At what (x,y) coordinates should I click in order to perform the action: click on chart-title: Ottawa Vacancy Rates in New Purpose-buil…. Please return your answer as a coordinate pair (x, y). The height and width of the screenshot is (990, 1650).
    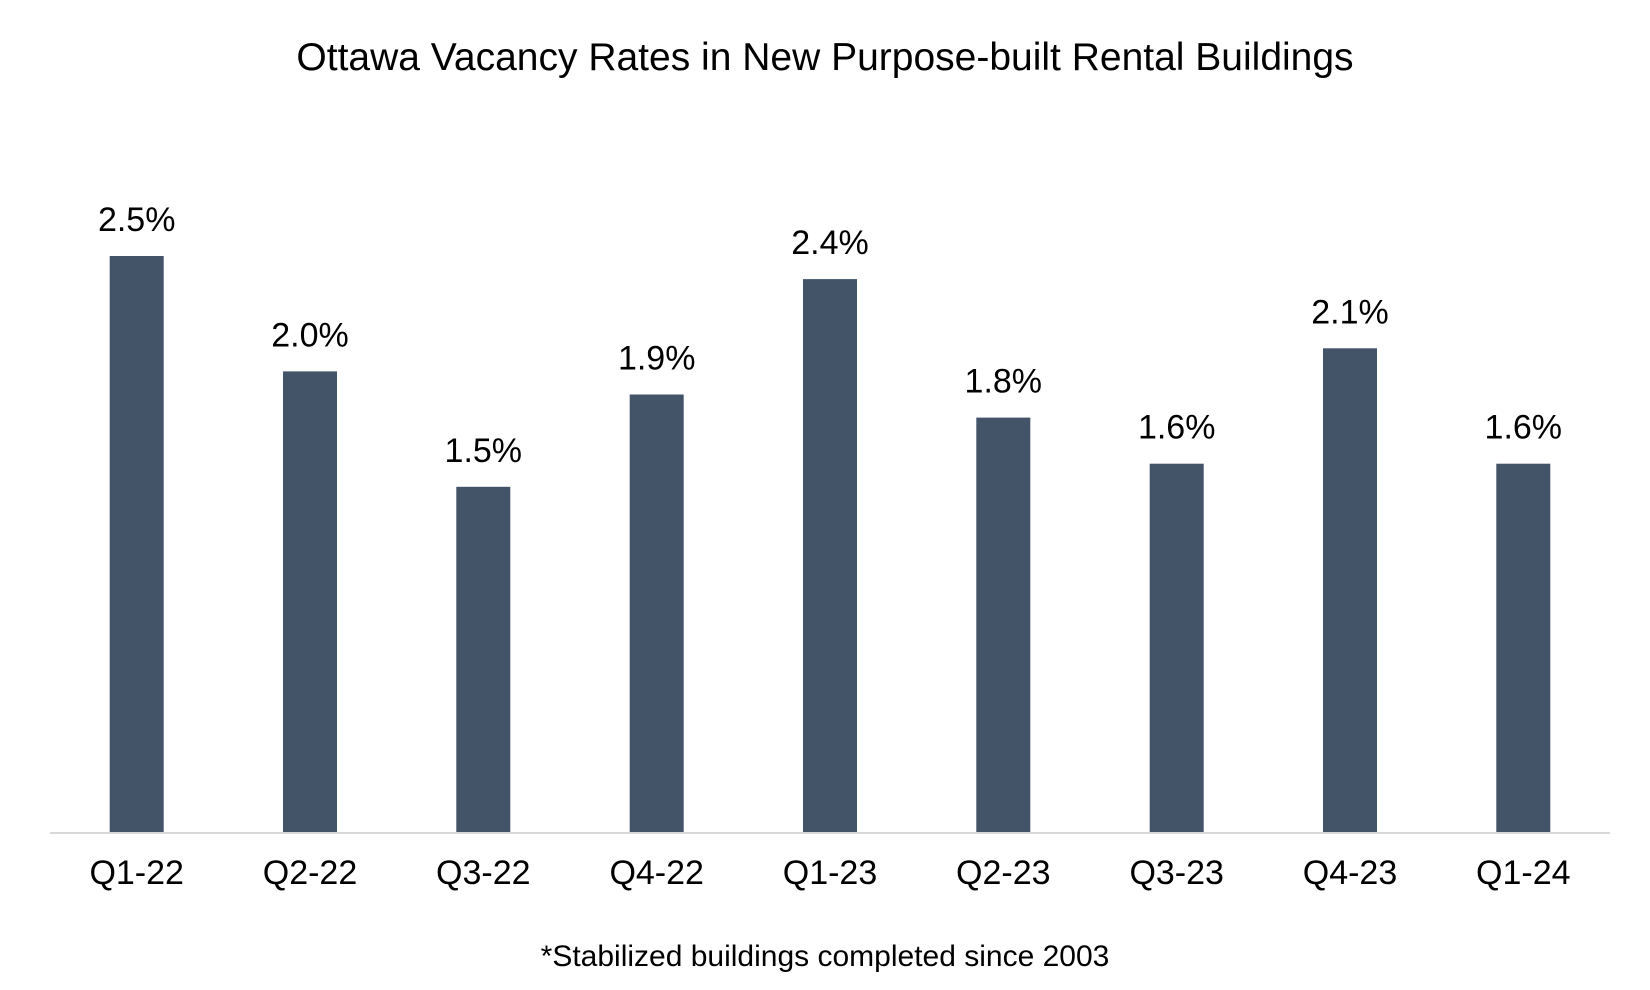
    Looking at the image, I should click on (825, 57).